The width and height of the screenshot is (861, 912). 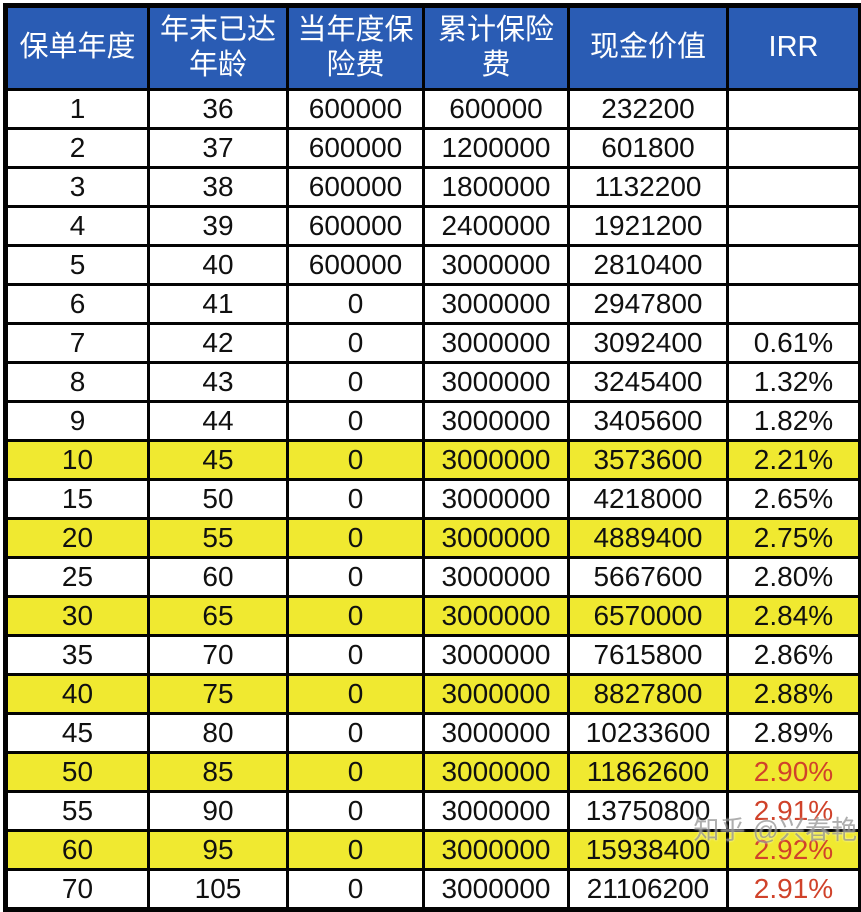 I want to click on cash-value-cell: 2947800, so click(x=648, y=304).